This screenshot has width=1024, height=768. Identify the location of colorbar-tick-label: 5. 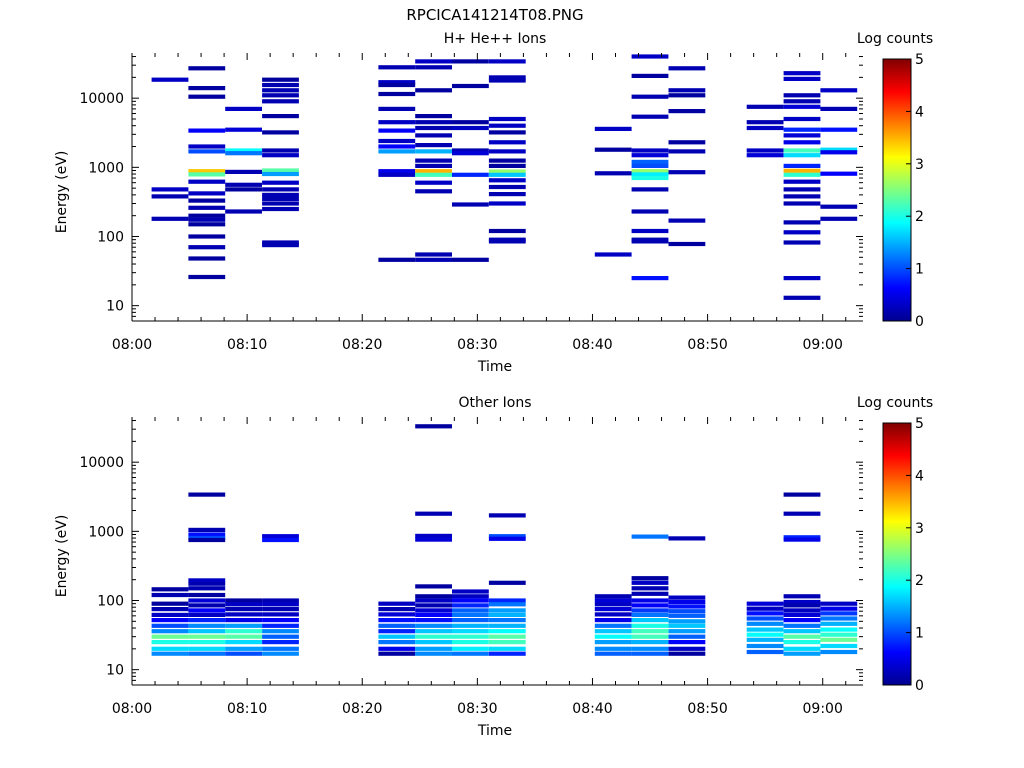
(919, 424).